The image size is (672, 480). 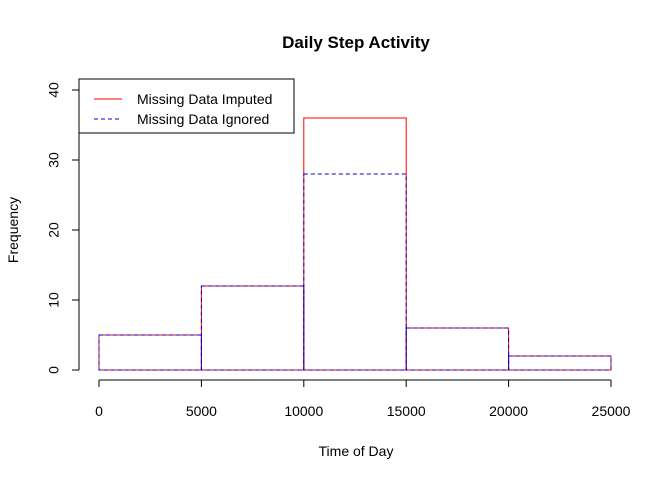 I want to click on bar-series1-bin3, so click(x=355, y=244).